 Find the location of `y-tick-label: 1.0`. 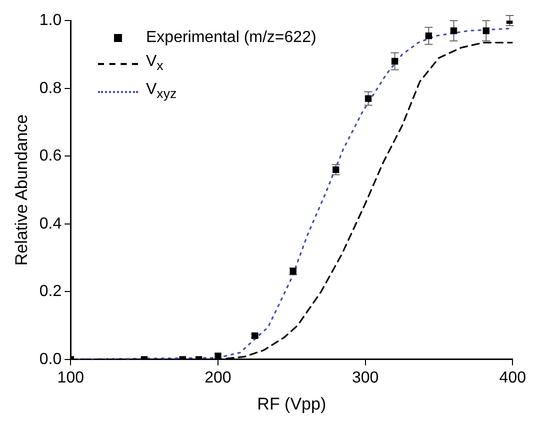

y-tick-label: 1.0 is located at coordinates (50, 21).